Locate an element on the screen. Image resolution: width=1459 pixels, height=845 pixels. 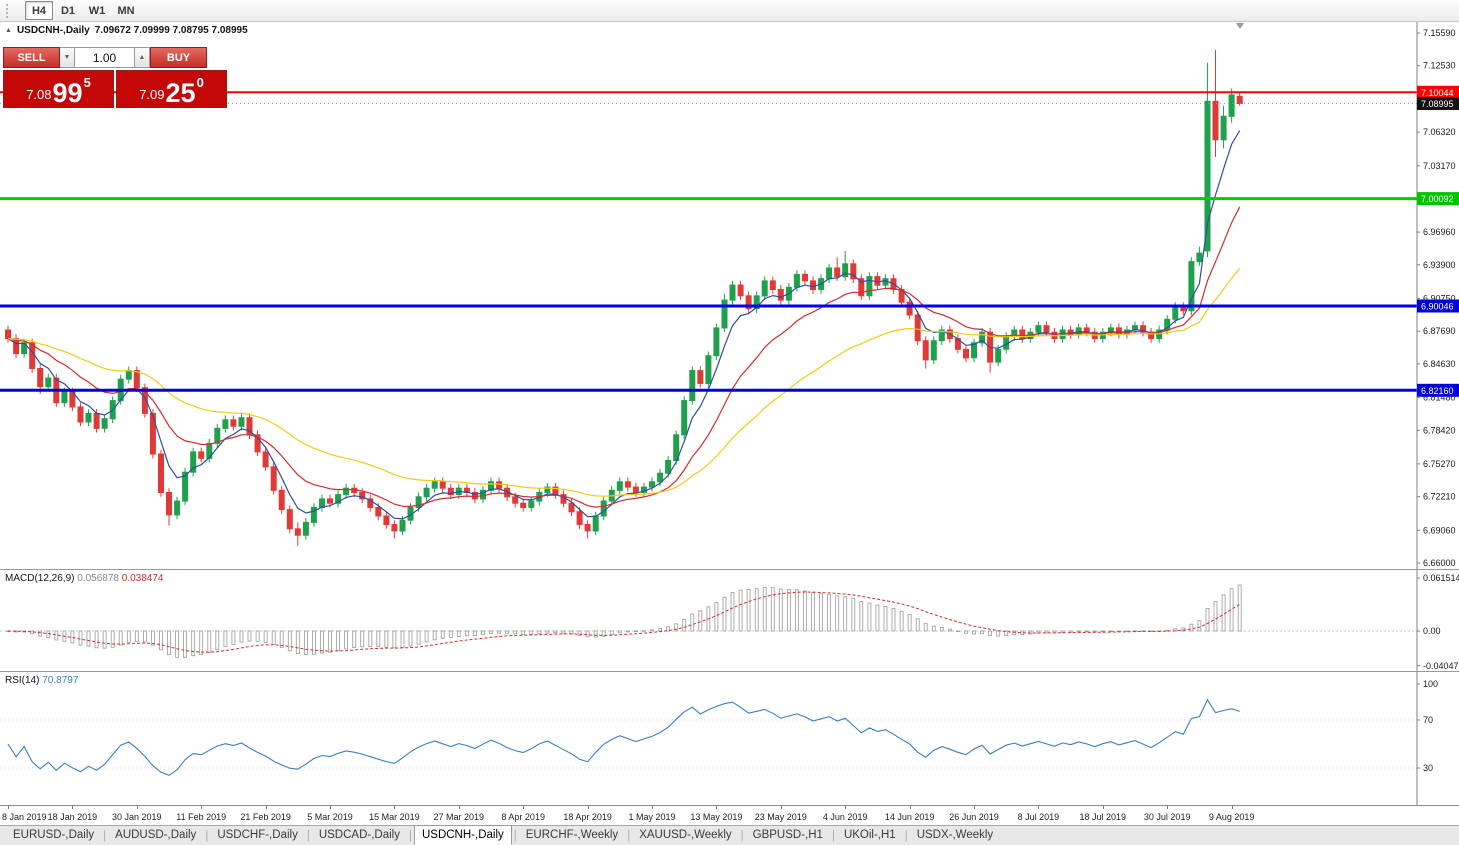
tab-usdcnh-daily: USDCNH-,Daily is located at coordinates (462, 834).